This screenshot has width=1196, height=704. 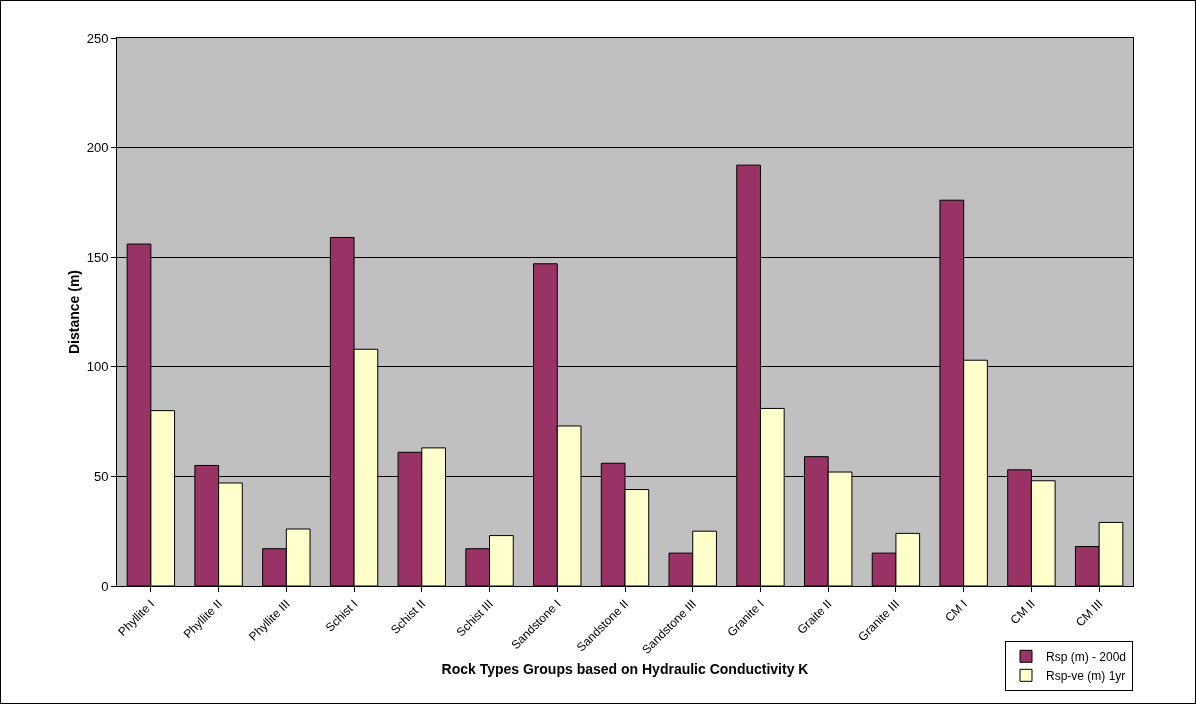 I want to click on x-tick-label: CM I, so click(x=956, y=610).